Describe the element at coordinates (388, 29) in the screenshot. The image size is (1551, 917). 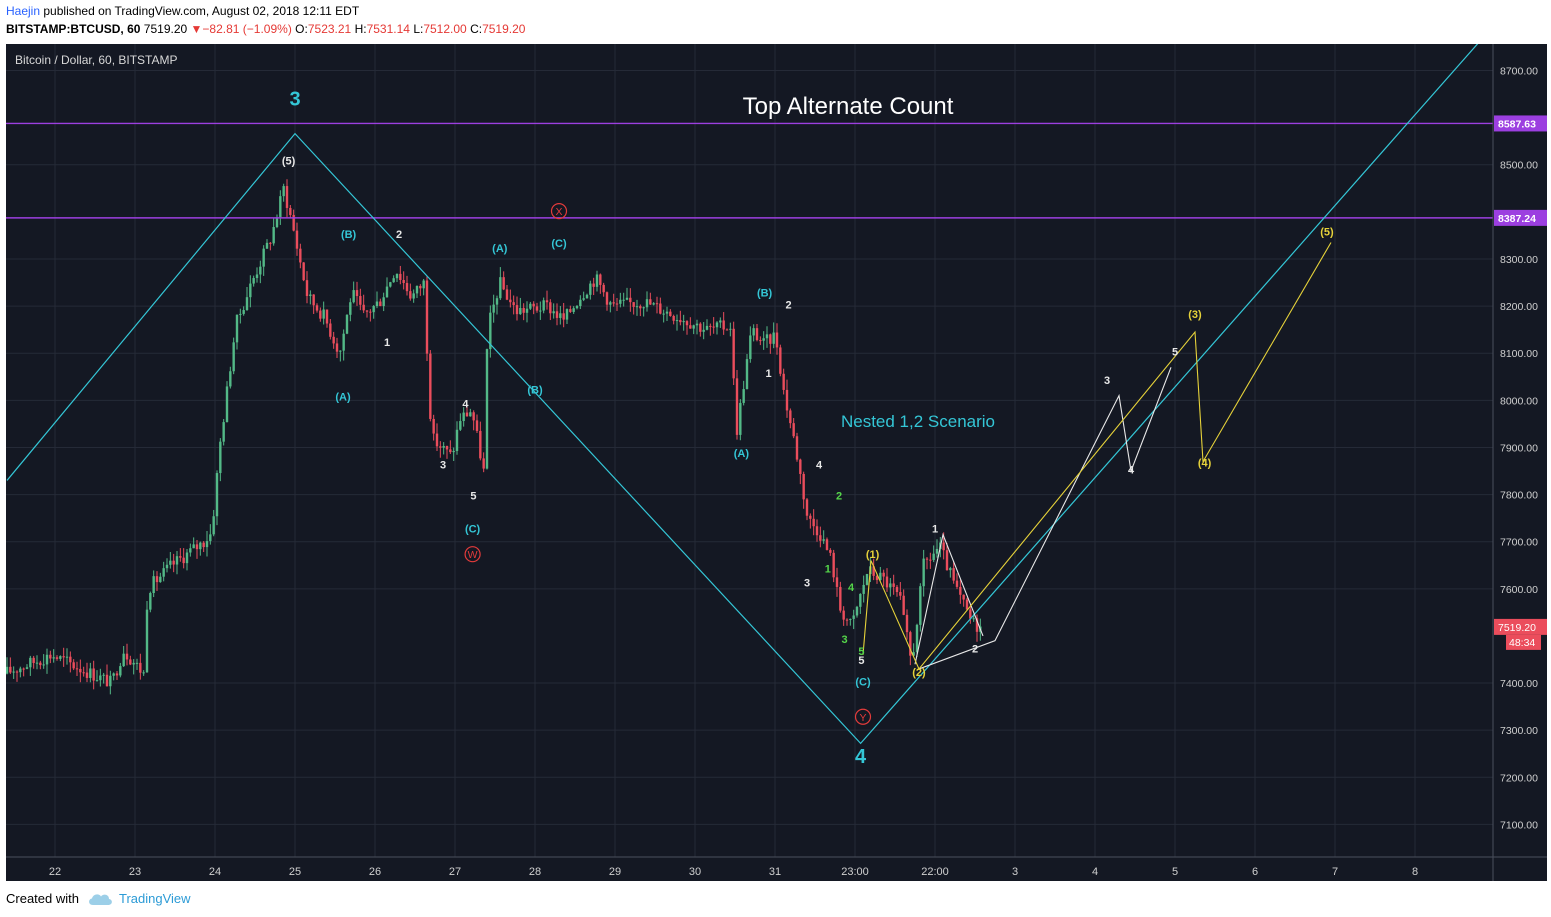
I see `high-value: 7531.14` at that location.